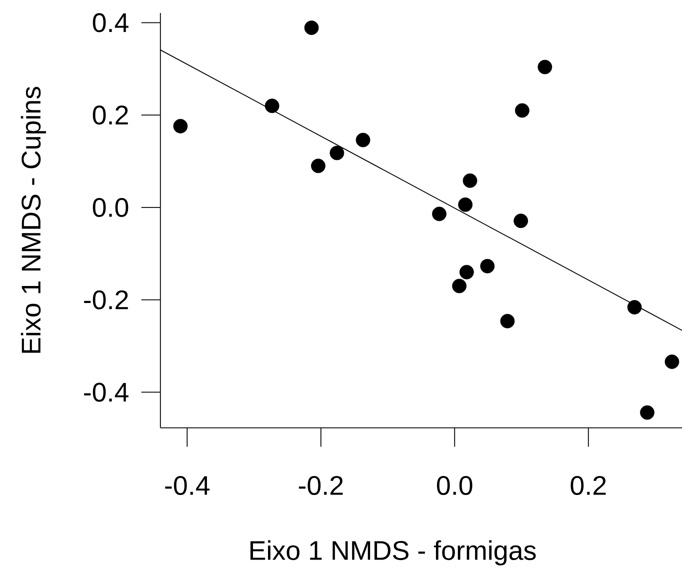  What do you see at coordinates (187, 486) in the screenshot?
I see `x-tick-label: -0.4` at bounding box center [187, 486].